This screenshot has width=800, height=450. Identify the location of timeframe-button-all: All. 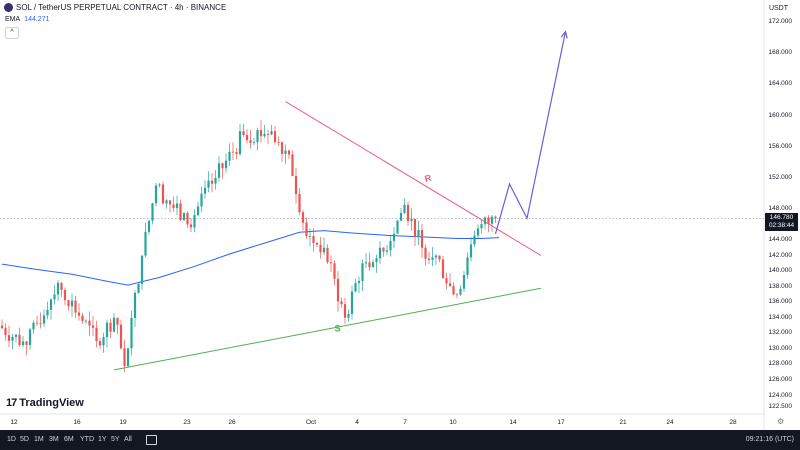
(128, 439).